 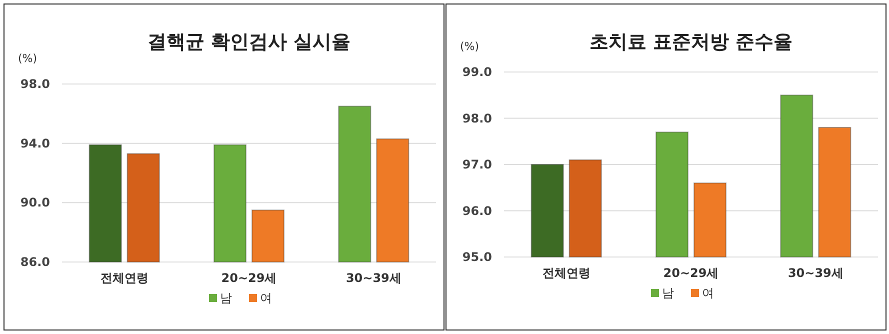 I want to click on y-tick-label: 97.0, so click(x=477, y=165).